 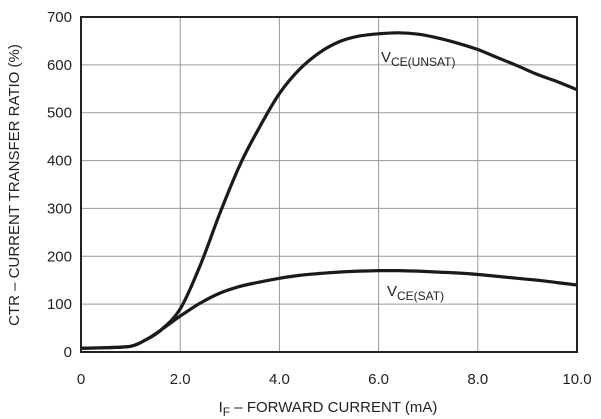 What do you see at coordinates (59, 113) in the screenshot?
I see `y-tick-label: 500` at bounding box center [59, 113].